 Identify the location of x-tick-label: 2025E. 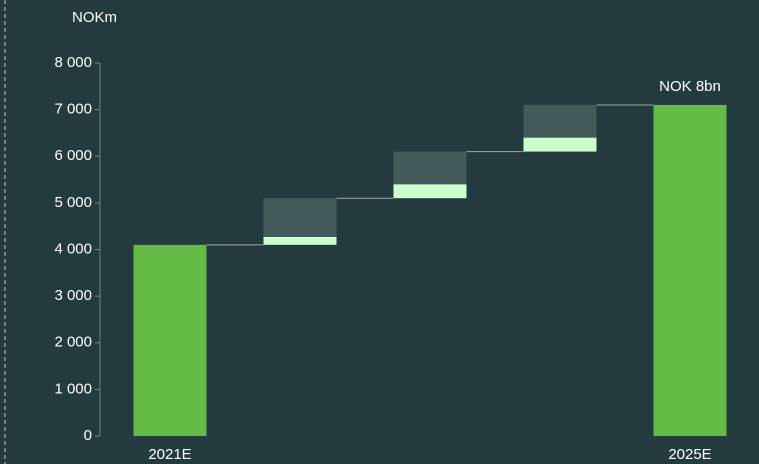
(689, 454).